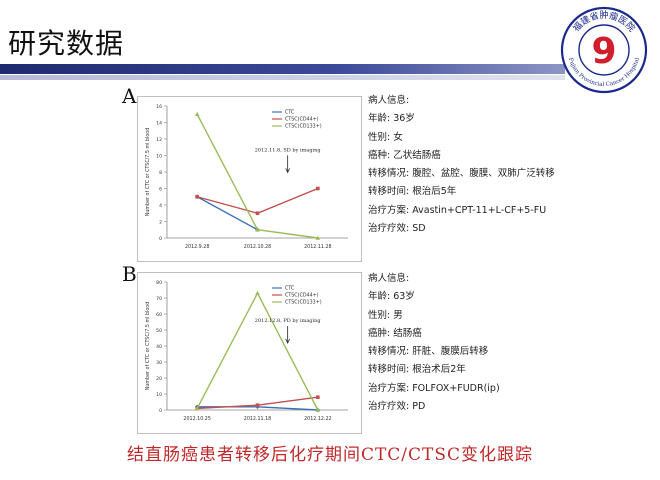  I want to click on x-tick-label: 2012.12.22, so click(317, 419).